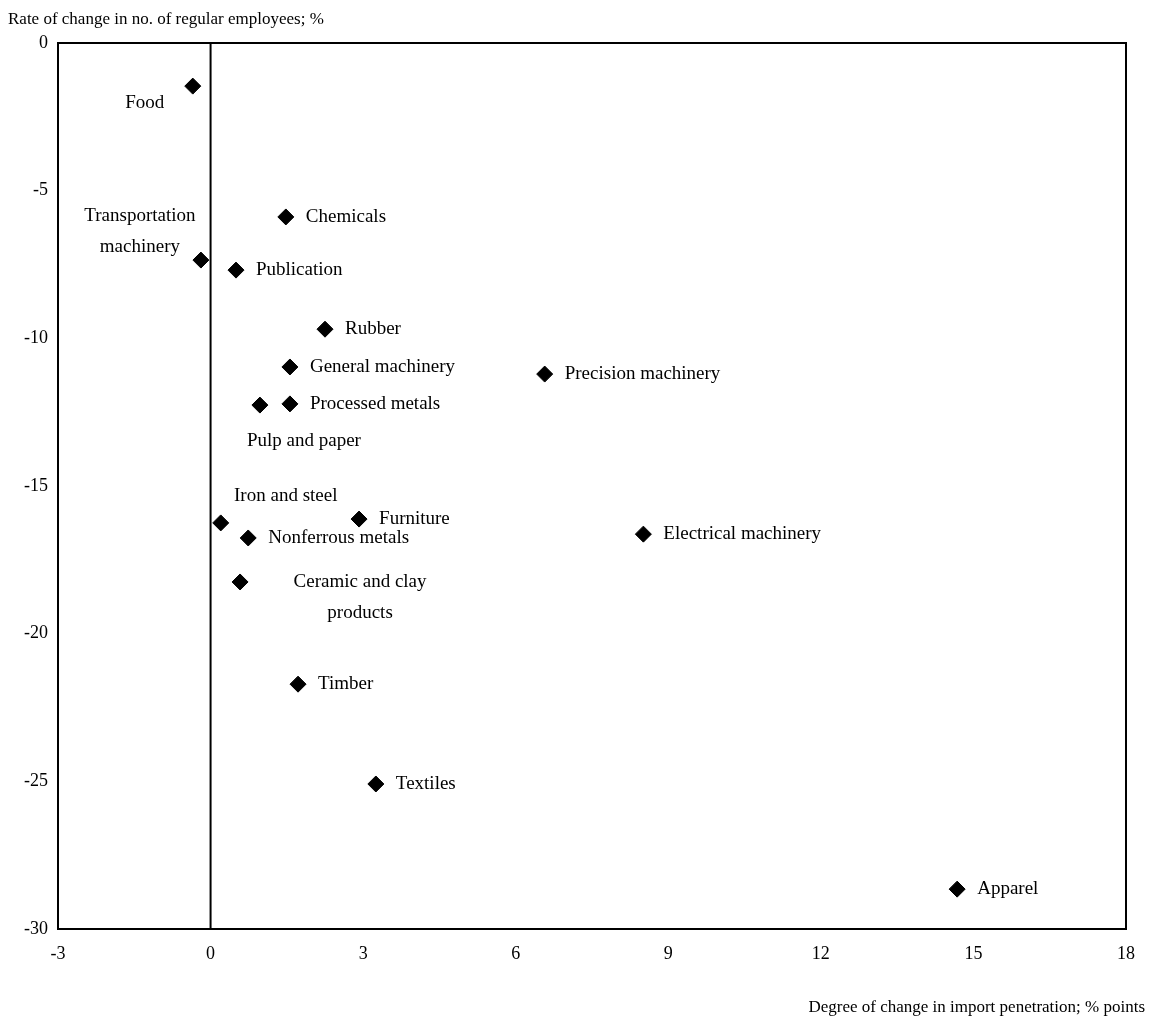 The width and height of the screenshot is (1157, 1030). Describe the element at coordinates (382, 365) in the screenshot. I see `annotation: General machinery` at that location.